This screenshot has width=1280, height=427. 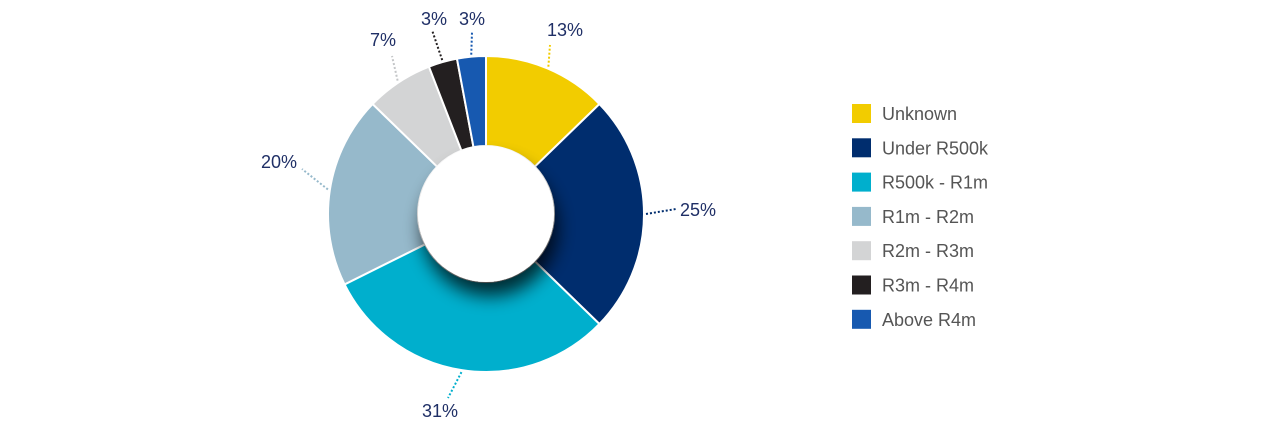 I want to click on donut-hole, so click(x=486, y=214).